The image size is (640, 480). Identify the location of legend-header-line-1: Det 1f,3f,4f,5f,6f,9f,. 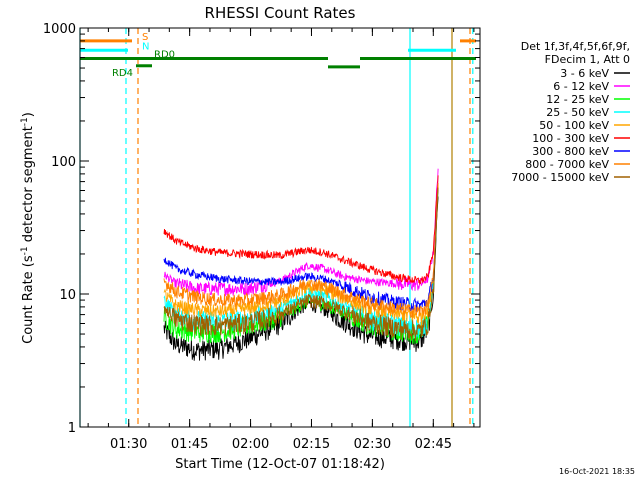
(575, 46).